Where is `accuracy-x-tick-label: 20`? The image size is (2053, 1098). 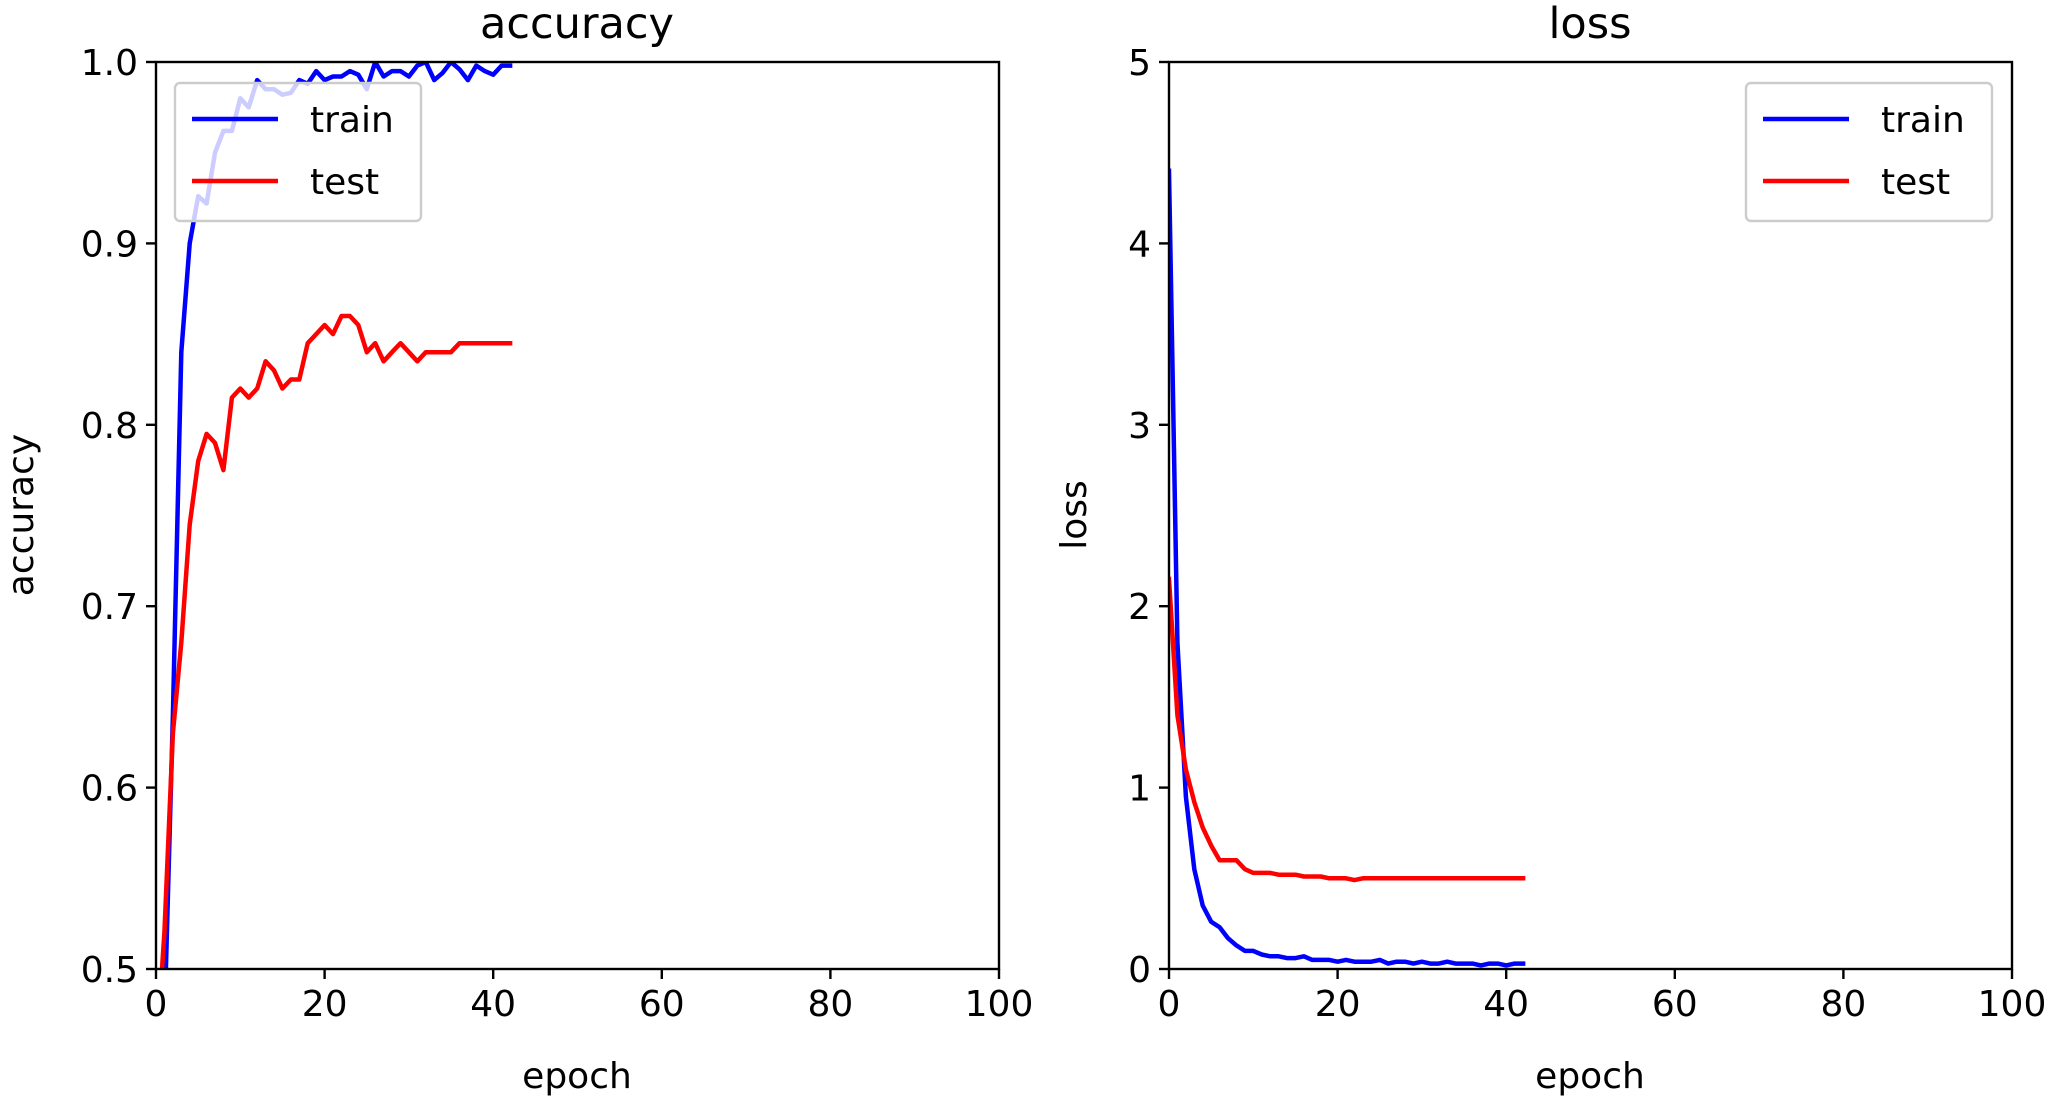
accuracy-x-tick-label: 20 is located at coordinates (325, 1004).